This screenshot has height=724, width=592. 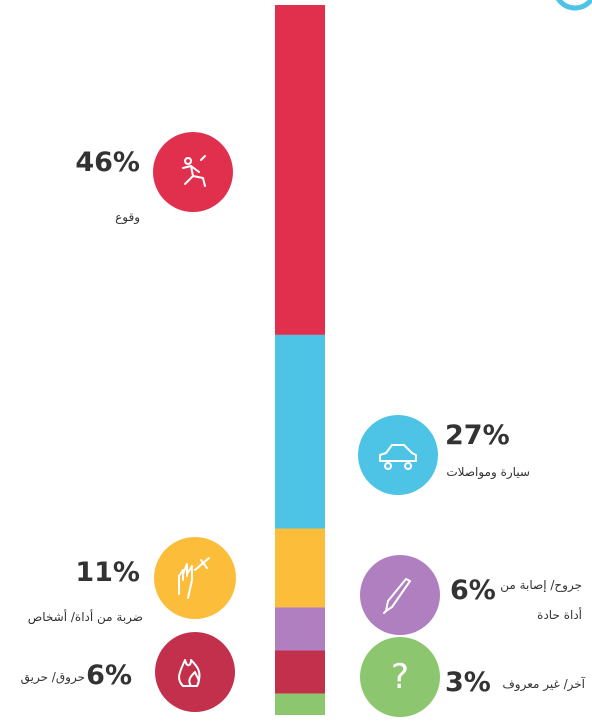 I want to click on icon: ?, so click(x=400, y=677).